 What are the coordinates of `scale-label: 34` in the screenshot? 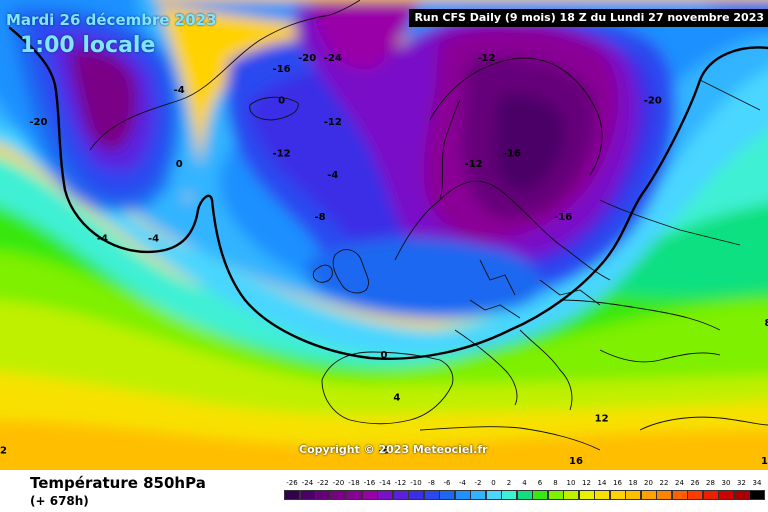 It's located at (757, 483).